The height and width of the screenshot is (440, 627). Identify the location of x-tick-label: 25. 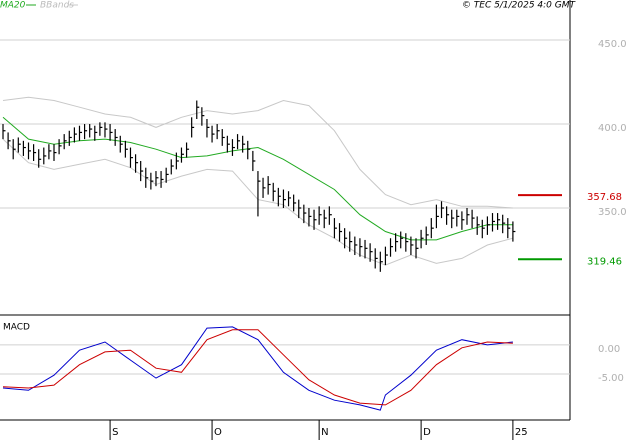
(521, 432).